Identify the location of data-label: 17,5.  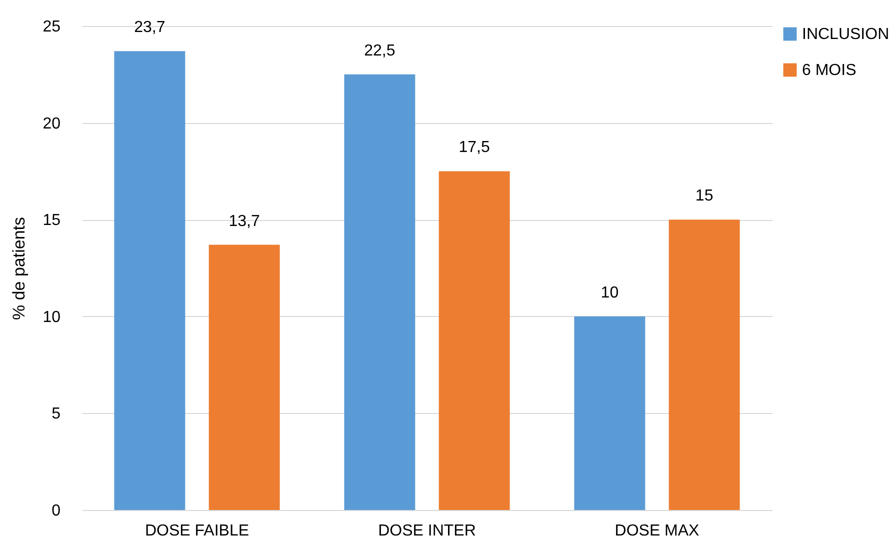
(474, 147).